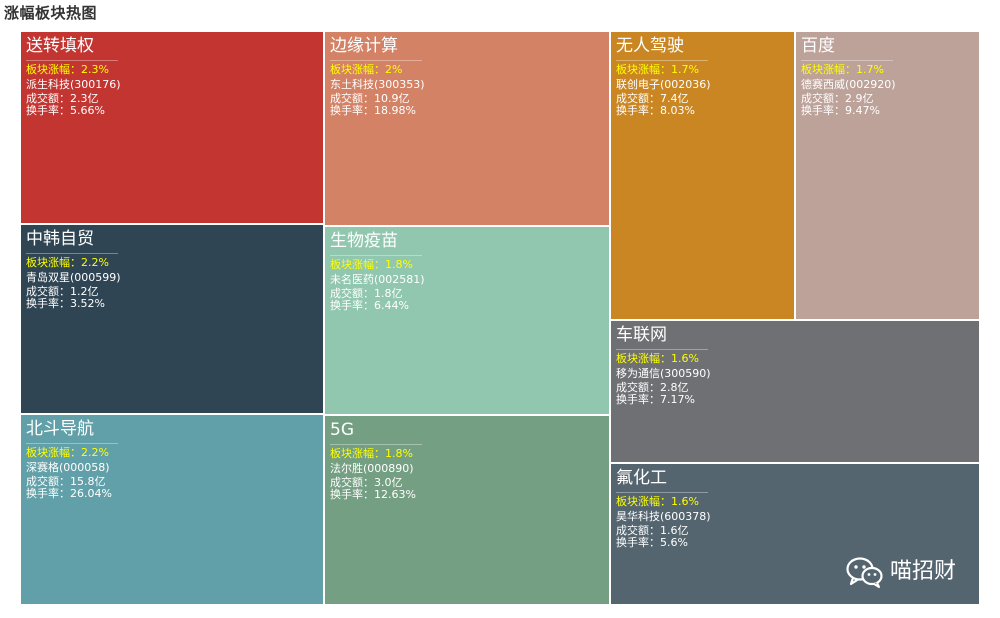 The width and height of the screenshot is (1000, 618). What do you see at coordinates (366, 482) in the screenshot?
I see `tile-volume: 成交额：3.0亿` at bounding box center [366, 482].